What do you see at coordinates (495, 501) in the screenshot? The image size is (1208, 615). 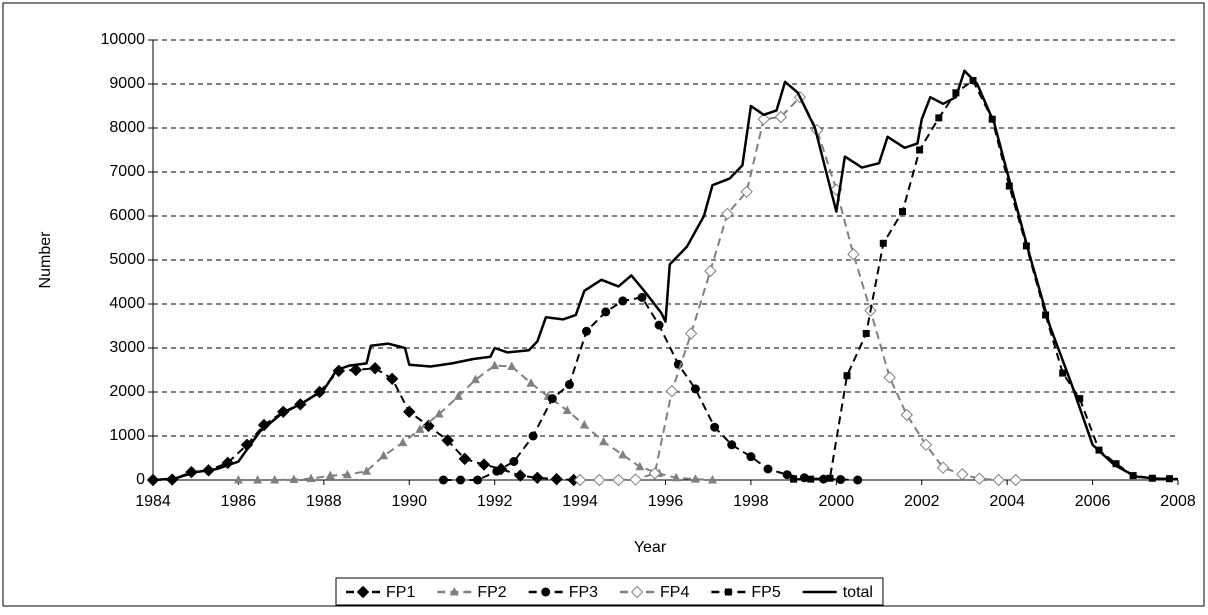 I see `x-tick-label: 1992` at bounding box center [495, 501].